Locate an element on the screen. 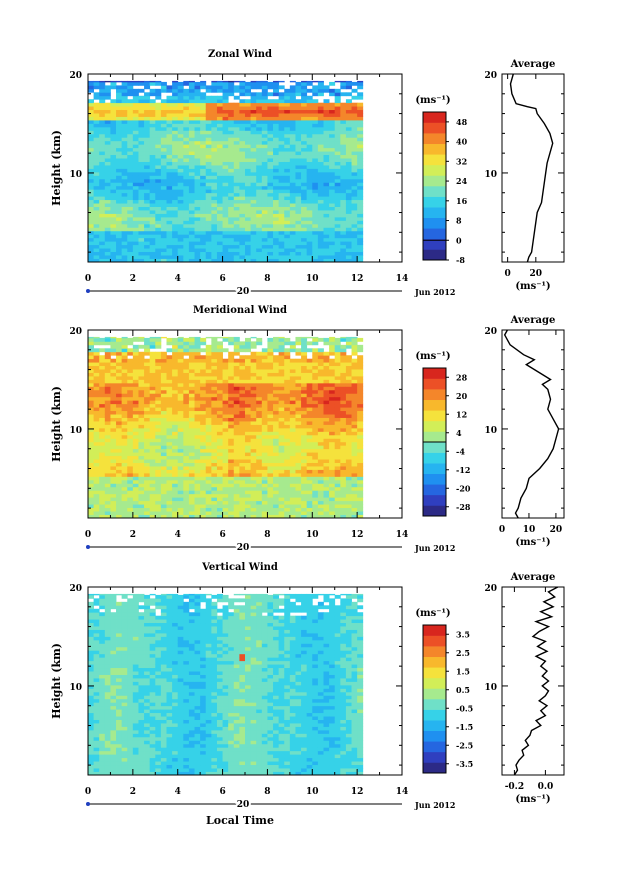  date-axis-start-marker is located at coordinates (88, 291).